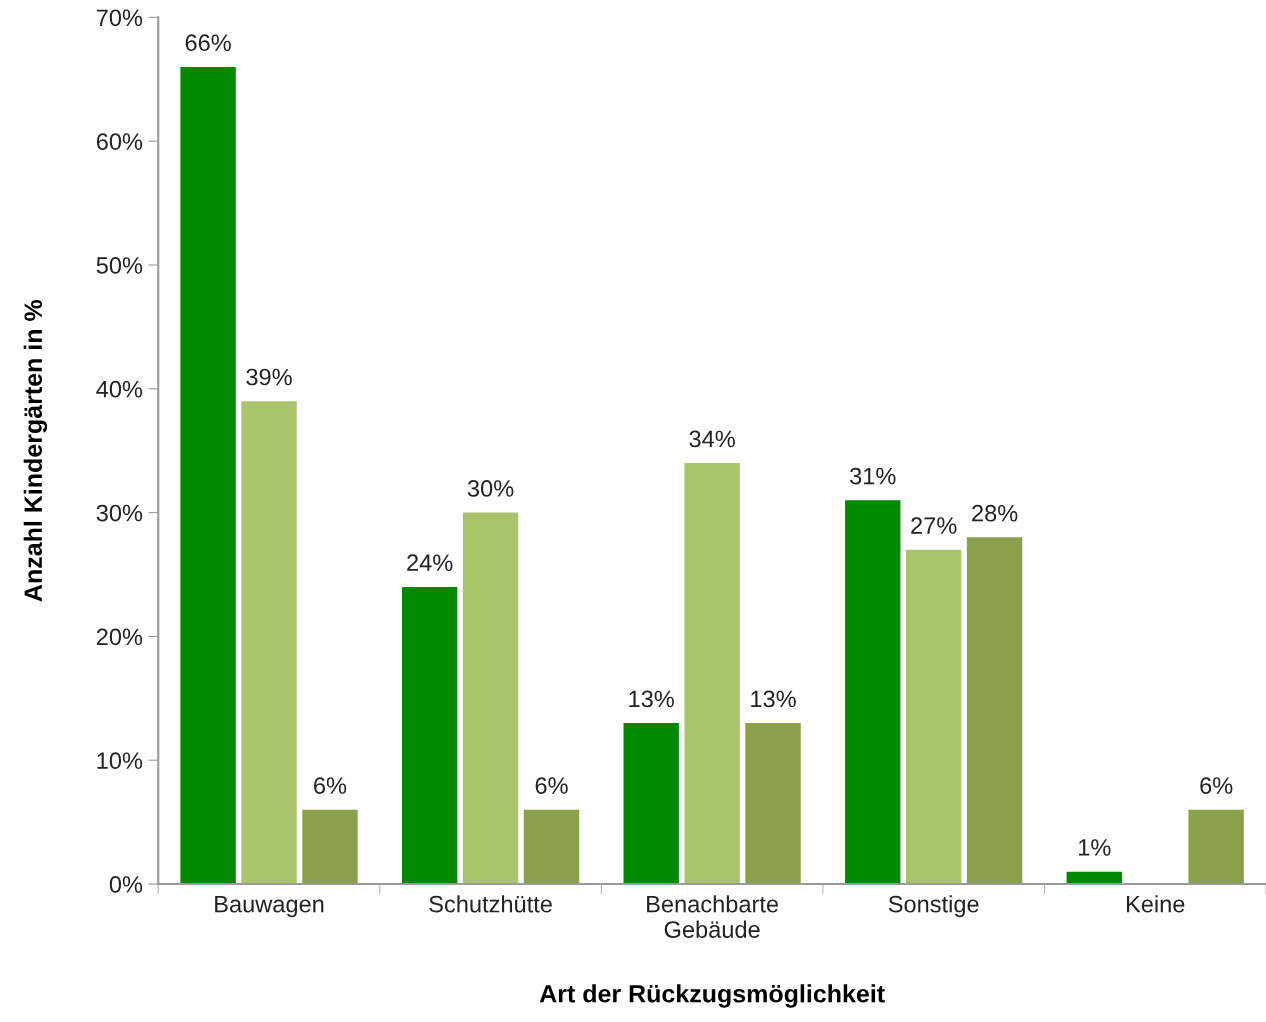 This screenshot has width=1266, height=1022. Describe the element at coordinates (119, 265) in the screenshot. I see `y-tick-label: 50%` at that location.